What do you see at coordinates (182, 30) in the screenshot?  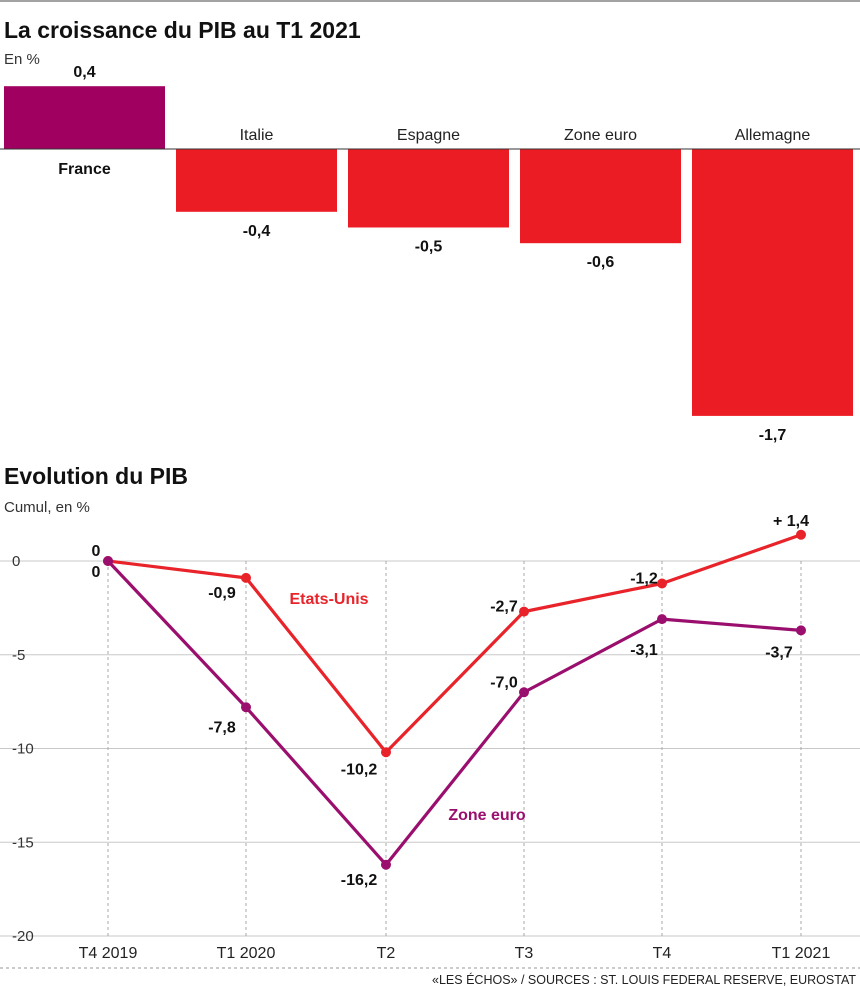 I see `bar-chart-title: La croissance du PIB au T1 2021` at bounding box center [182, 30].